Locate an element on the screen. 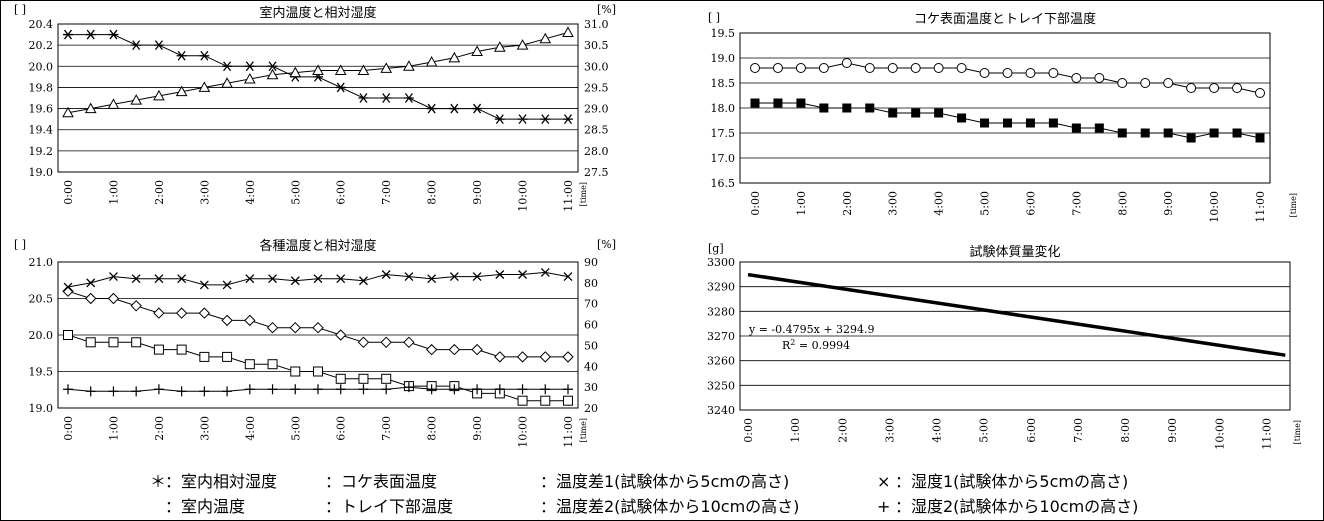 The height and width of the screenshot is (521, 1324). c2-ytick-right: 30 is located at coordinates (591, 387).